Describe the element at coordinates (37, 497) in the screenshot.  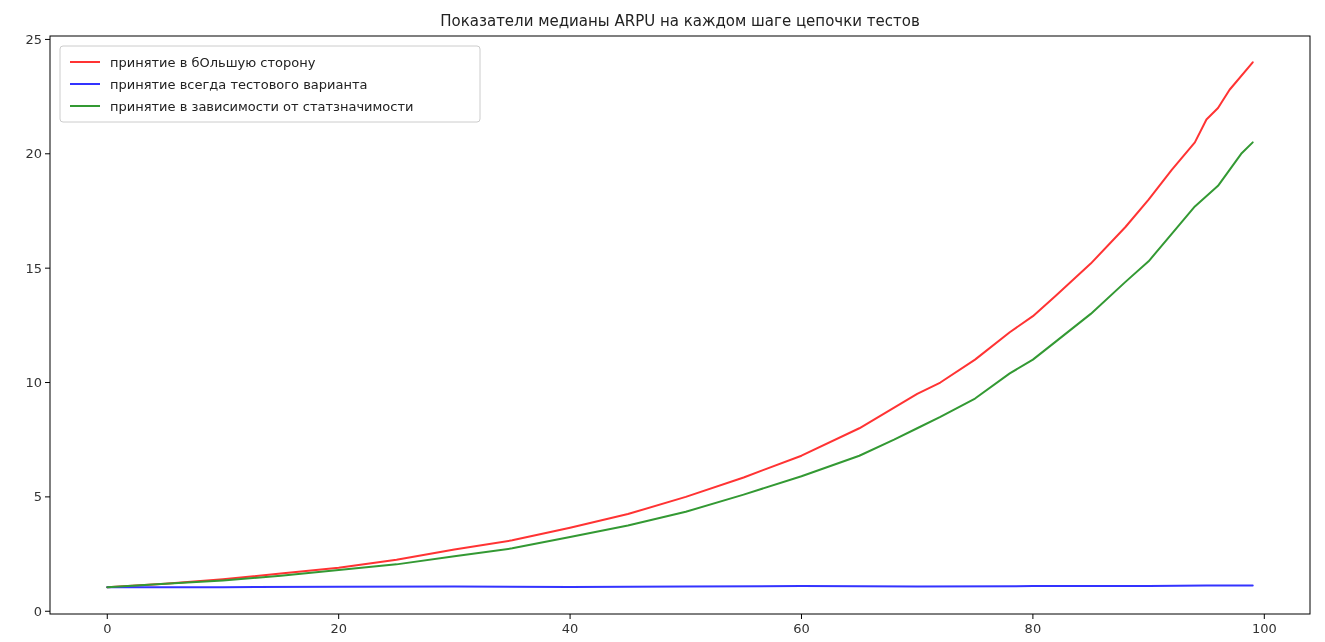
I see `y-tick-label: 5` at that location.